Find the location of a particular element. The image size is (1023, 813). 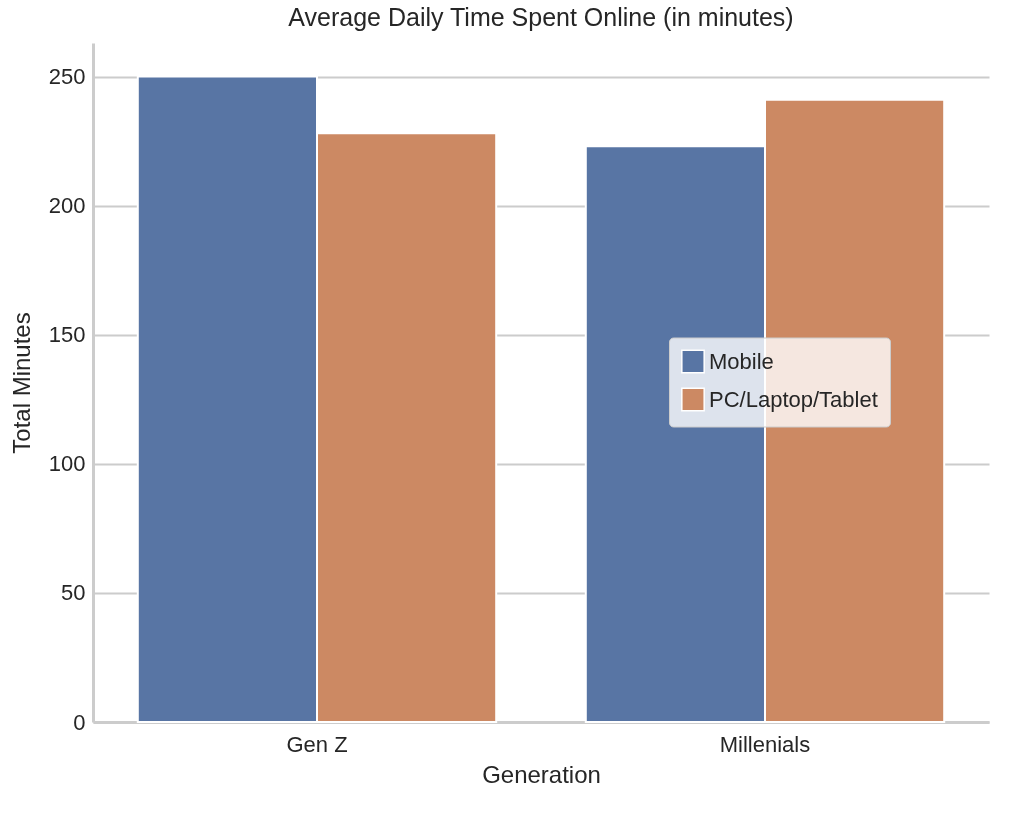

y-tick-label: 50 is located at coordinates (73, 593).